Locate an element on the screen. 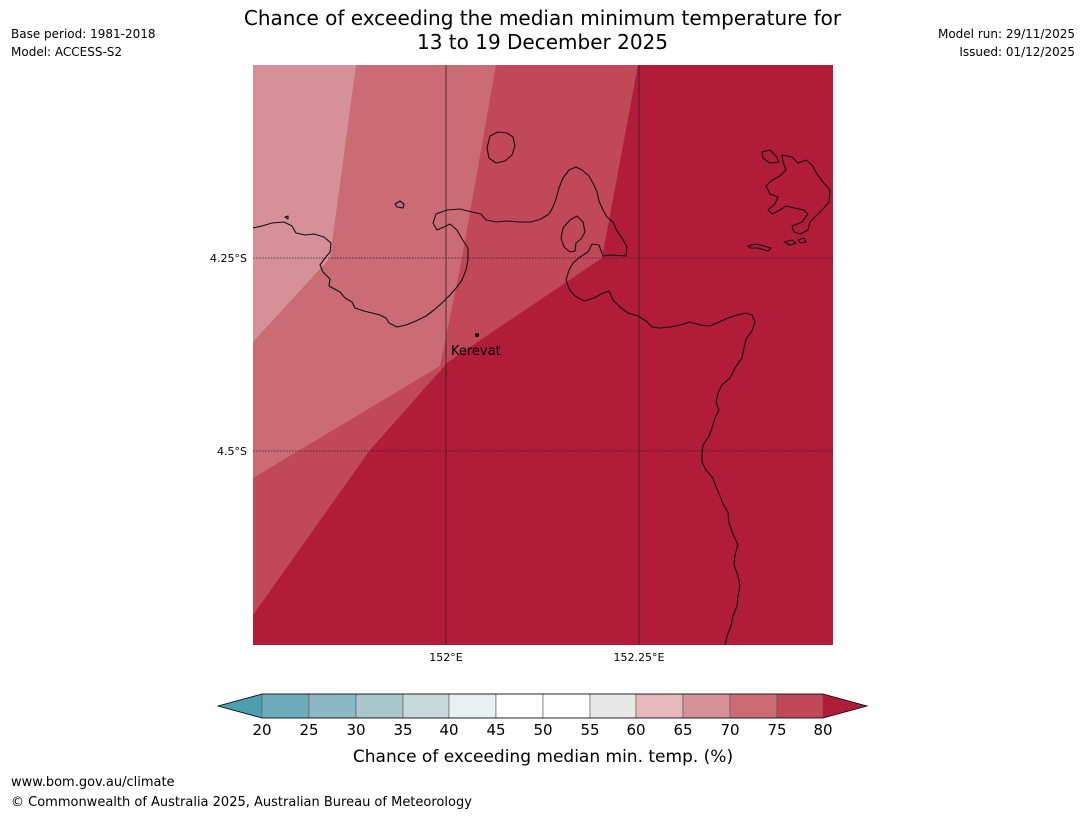 This screenshot has height=816, width=1085. legend-tick-70: 70 is located at coordinates (729, 730).